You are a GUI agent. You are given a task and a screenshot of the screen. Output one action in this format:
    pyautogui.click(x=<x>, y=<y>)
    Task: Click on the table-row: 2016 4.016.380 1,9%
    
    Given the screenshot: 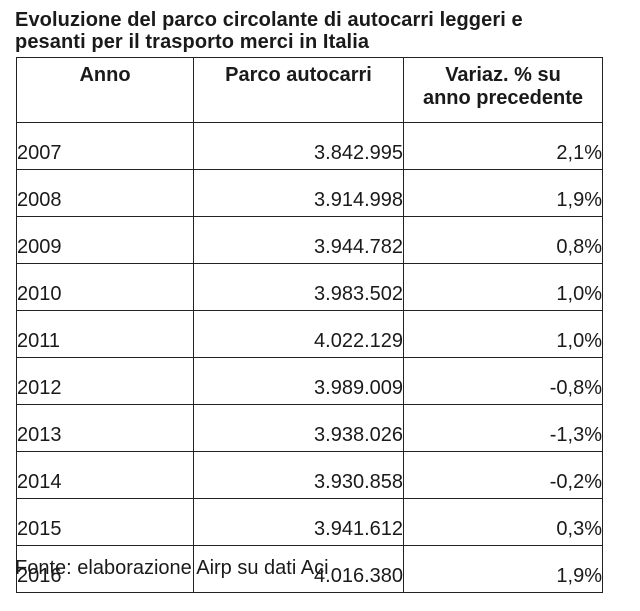 What is the action you would take?
    pyautogui.click(x=309, y=569)
    